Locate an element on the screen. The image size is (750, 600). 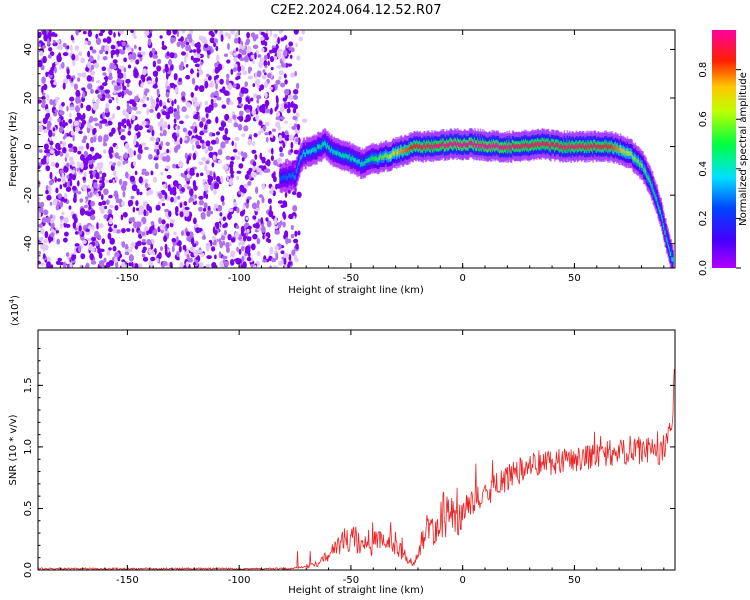
y-tick-label: 40 is located at coordinates (28, 49).